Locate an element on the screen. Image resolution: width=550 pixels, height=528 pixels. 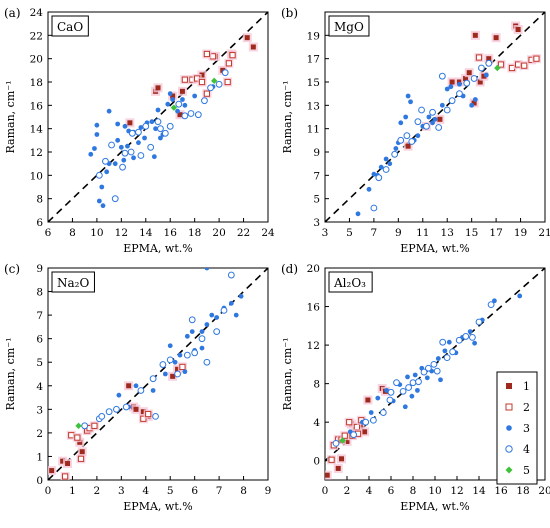
x-tick-label: 12 is located at coordinates (121, 233).